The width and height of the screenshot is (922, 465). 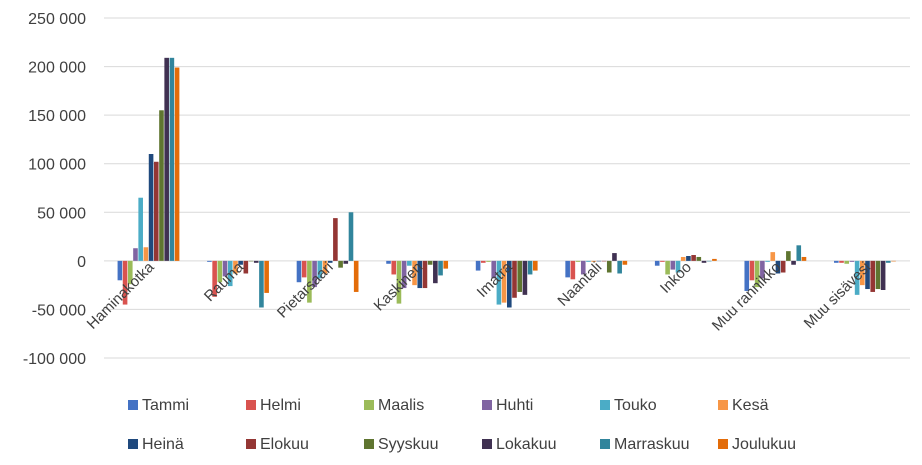 What do you see at coordinates (764, 444) in the screenshot?
I see `legend-label: Joulukuu` at bounding box center [764, 444].